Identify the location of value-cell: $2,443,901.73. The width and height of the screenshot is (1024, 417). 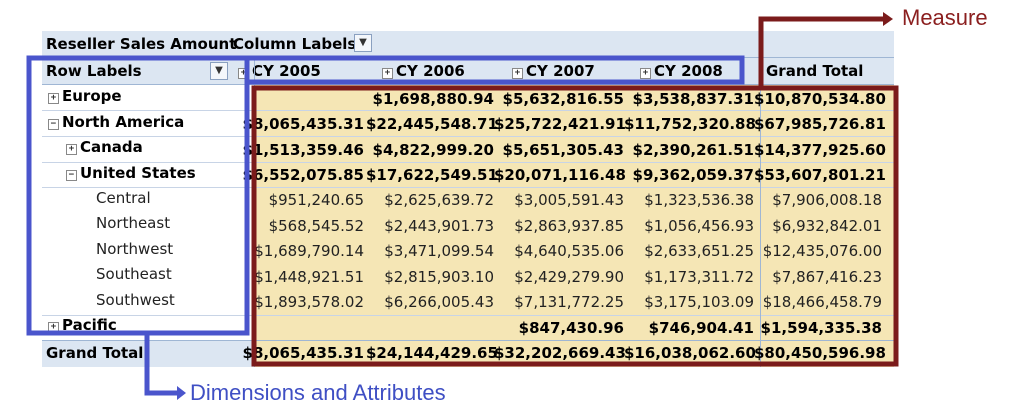
(439, 226).